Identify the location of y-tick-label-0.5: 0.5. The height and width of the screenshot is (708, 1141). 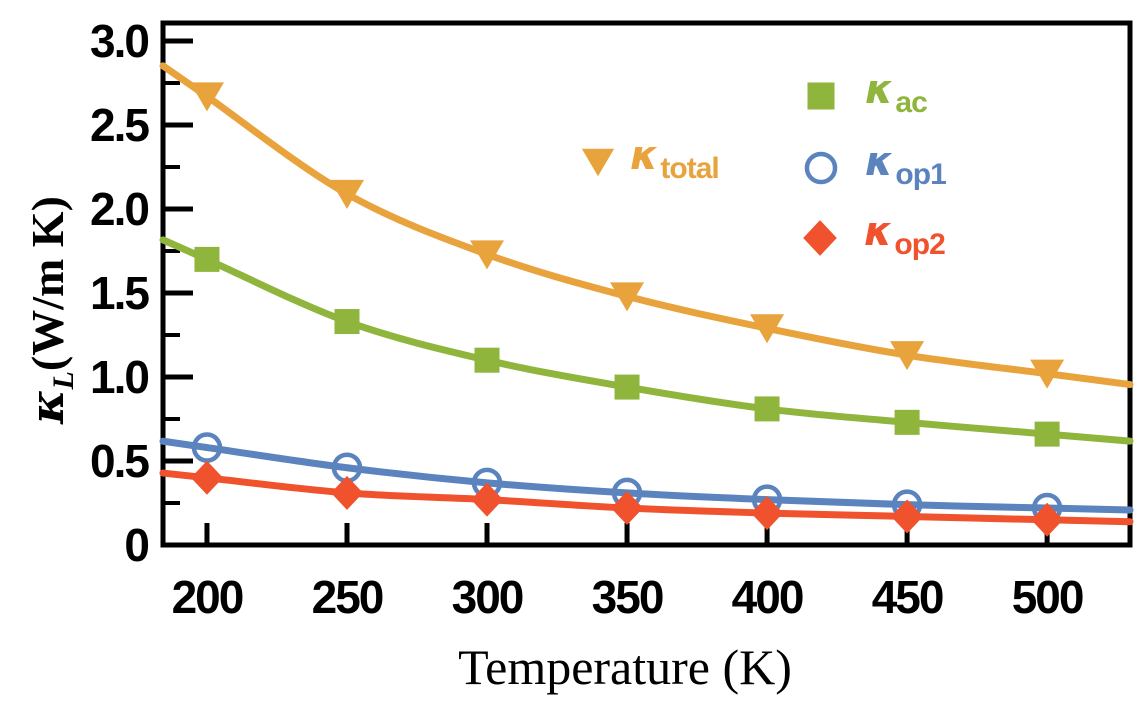
(120, 460).